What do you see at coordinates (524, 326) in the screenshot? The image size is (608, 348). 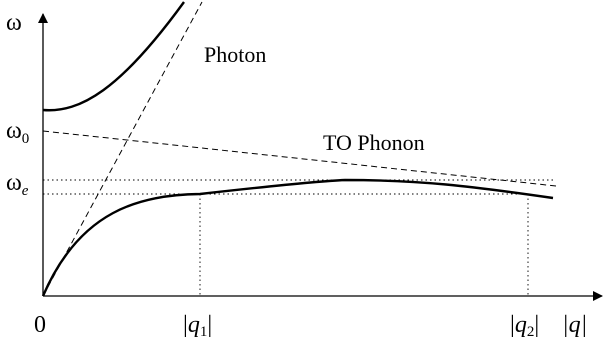 I see `q2-label: |q2|` at bounding box center [524, 326].